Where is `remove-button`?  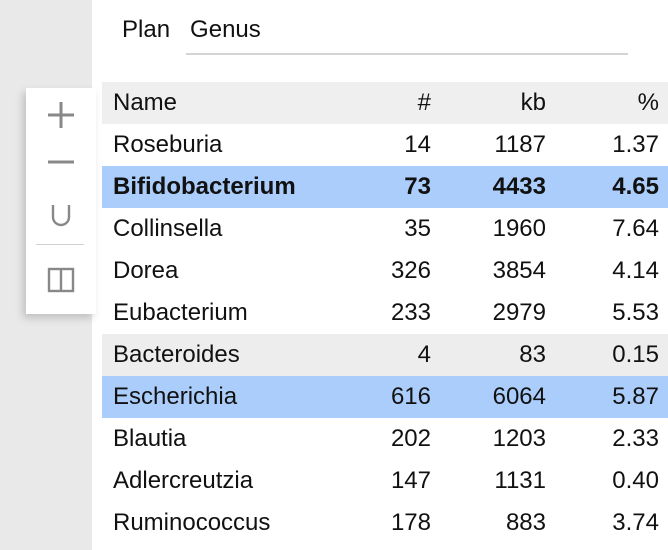
remove-button is located at coordinates (61, 162).